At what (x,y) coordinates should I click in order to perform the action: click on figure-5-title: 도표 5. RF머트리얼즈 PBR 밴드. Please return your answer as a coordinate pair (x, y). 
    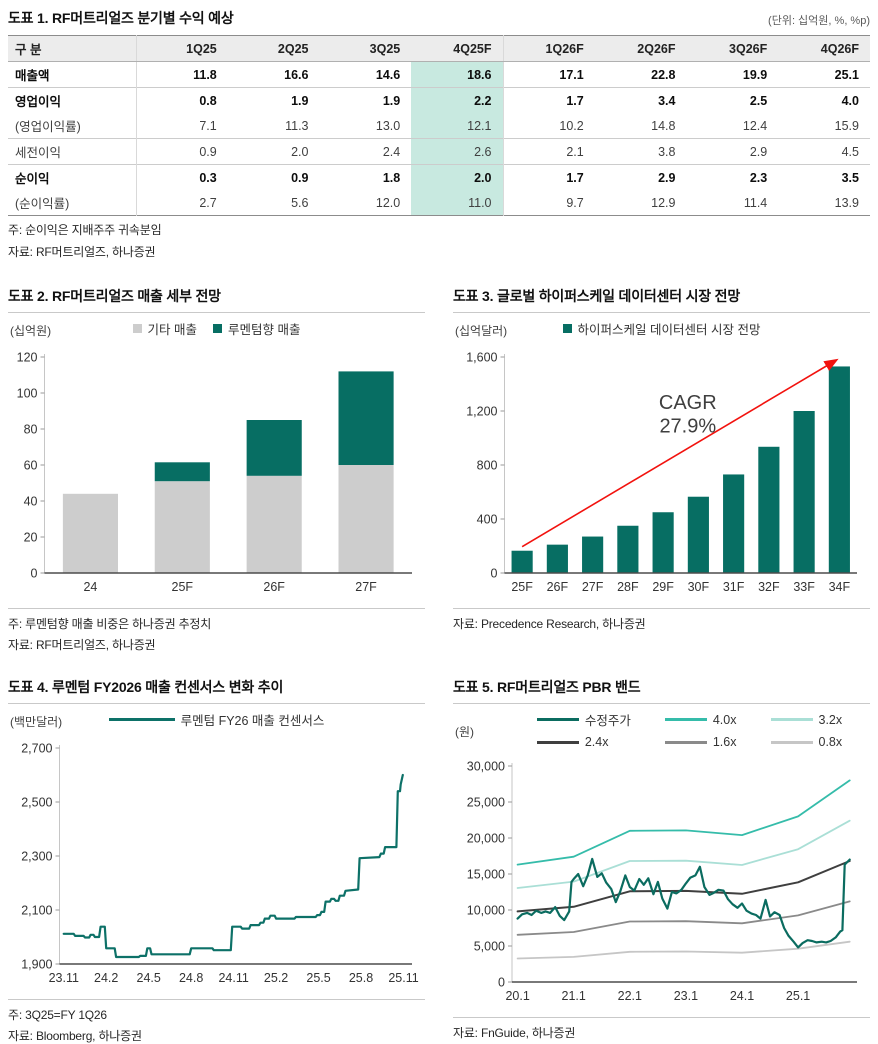
    Looking at the image, I should click on (547, 687).